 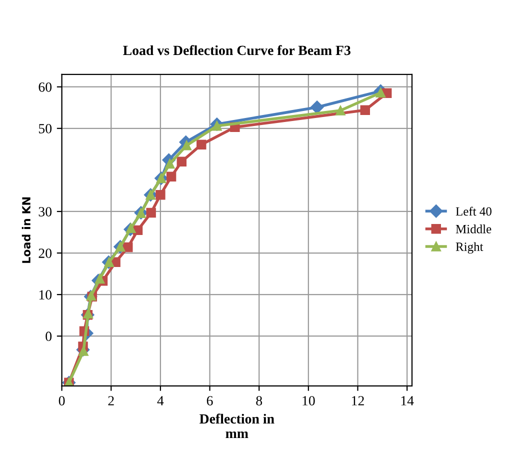 I want to click on y-axis-title: Load in KN, so click(x=26, y=230).